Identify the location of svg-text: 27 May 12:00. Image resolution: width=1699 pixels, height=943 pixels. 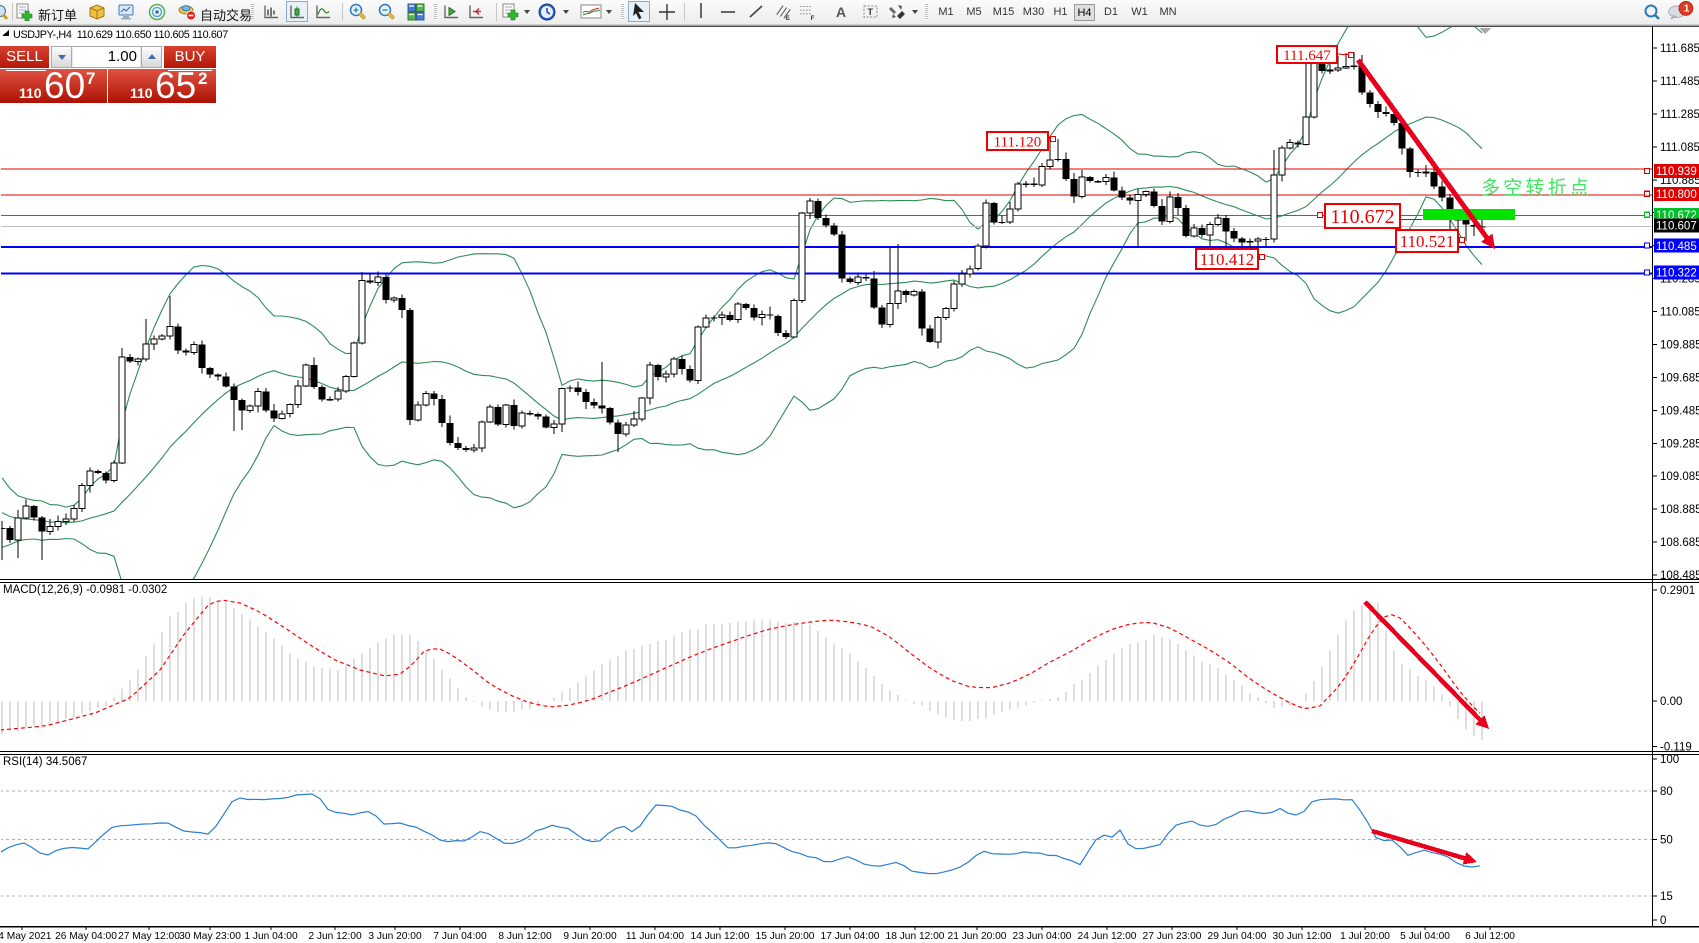
(149, 936).